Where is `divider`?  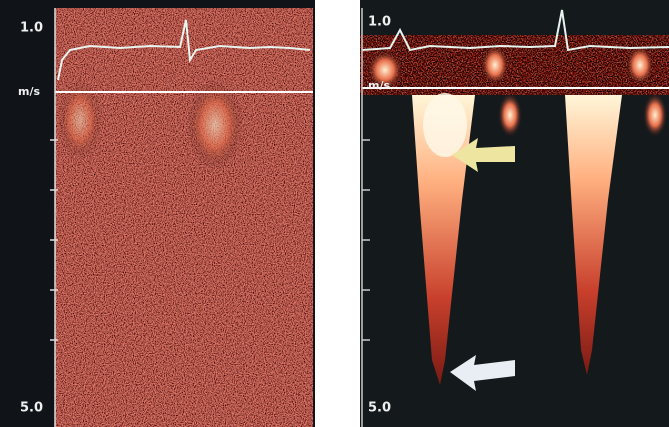 divider is located at coordinates (337, 213).